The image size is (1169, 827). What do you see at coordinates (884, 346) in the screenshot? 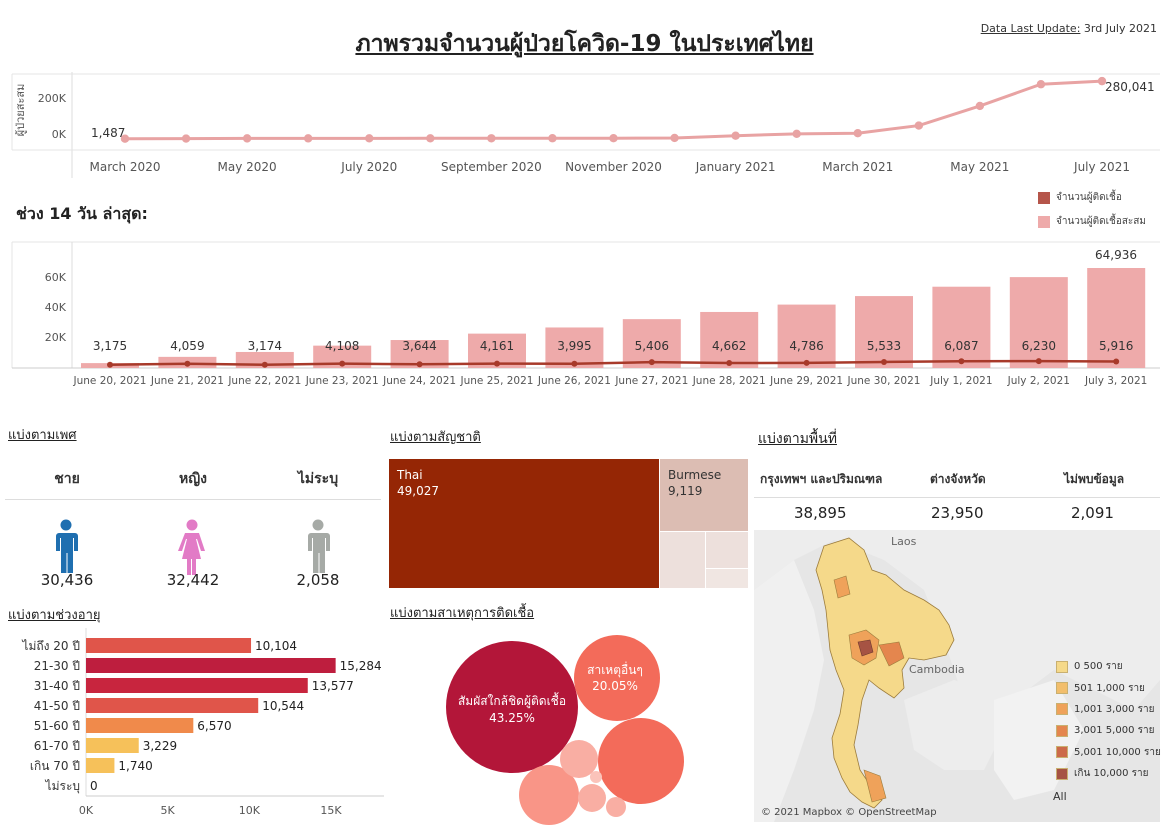
I see `recent-daily-label: 5,533` at bounding box center [884, 346].